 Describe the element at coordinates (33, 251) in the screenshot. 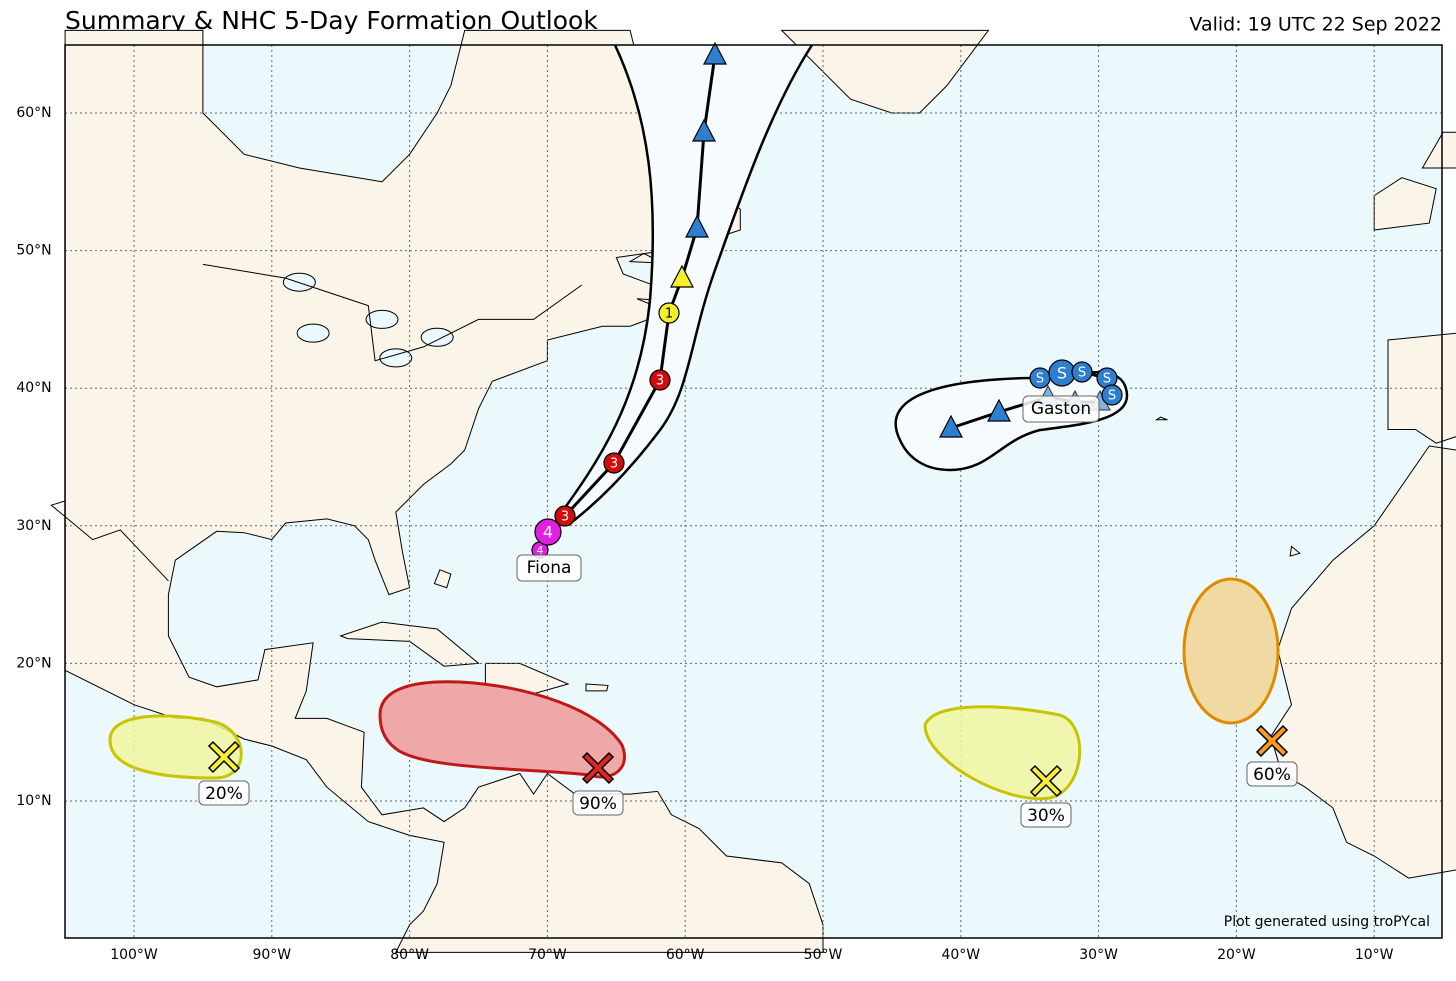

I see `lat-label: 50°N` at that location.